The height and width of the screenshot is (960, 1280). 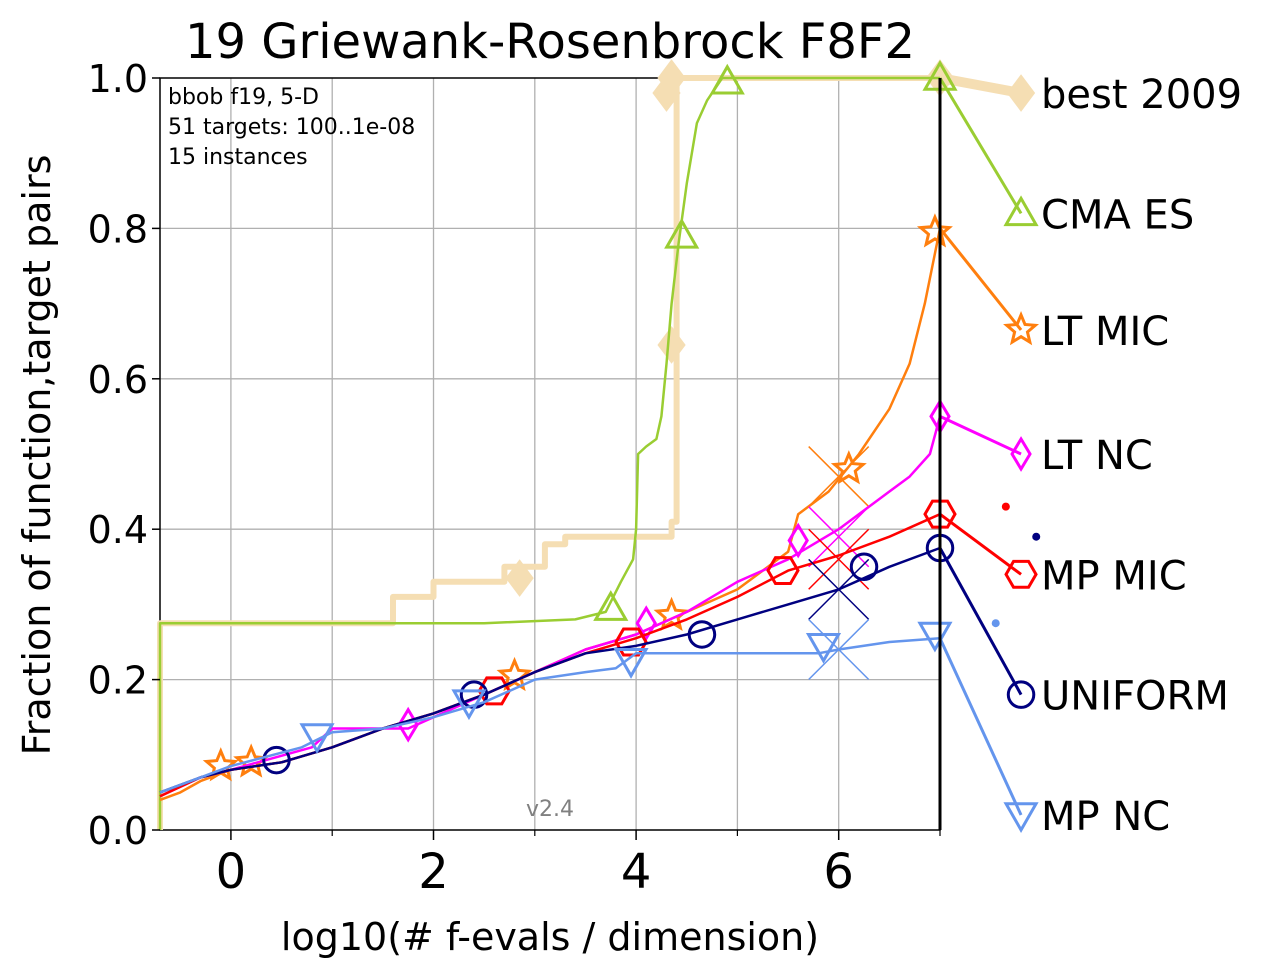 What do you see at coordinates (118, 380) in the screenshot?
I see `y-tick-label: 0.6` at bounding box center [118, 380].